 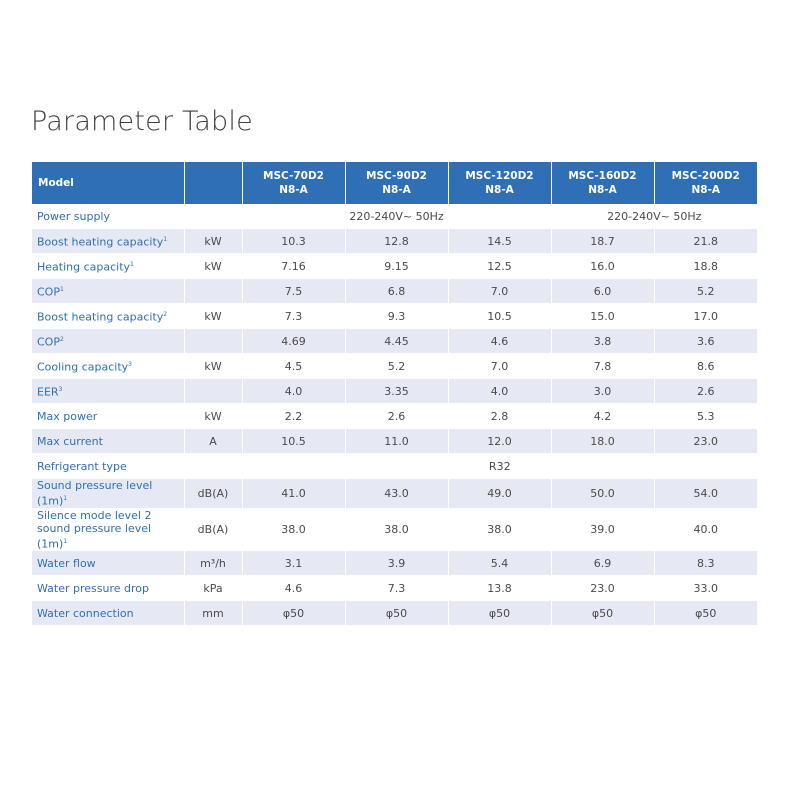 I want to click on value-cell: 7.8, so click(x=603, y=366).